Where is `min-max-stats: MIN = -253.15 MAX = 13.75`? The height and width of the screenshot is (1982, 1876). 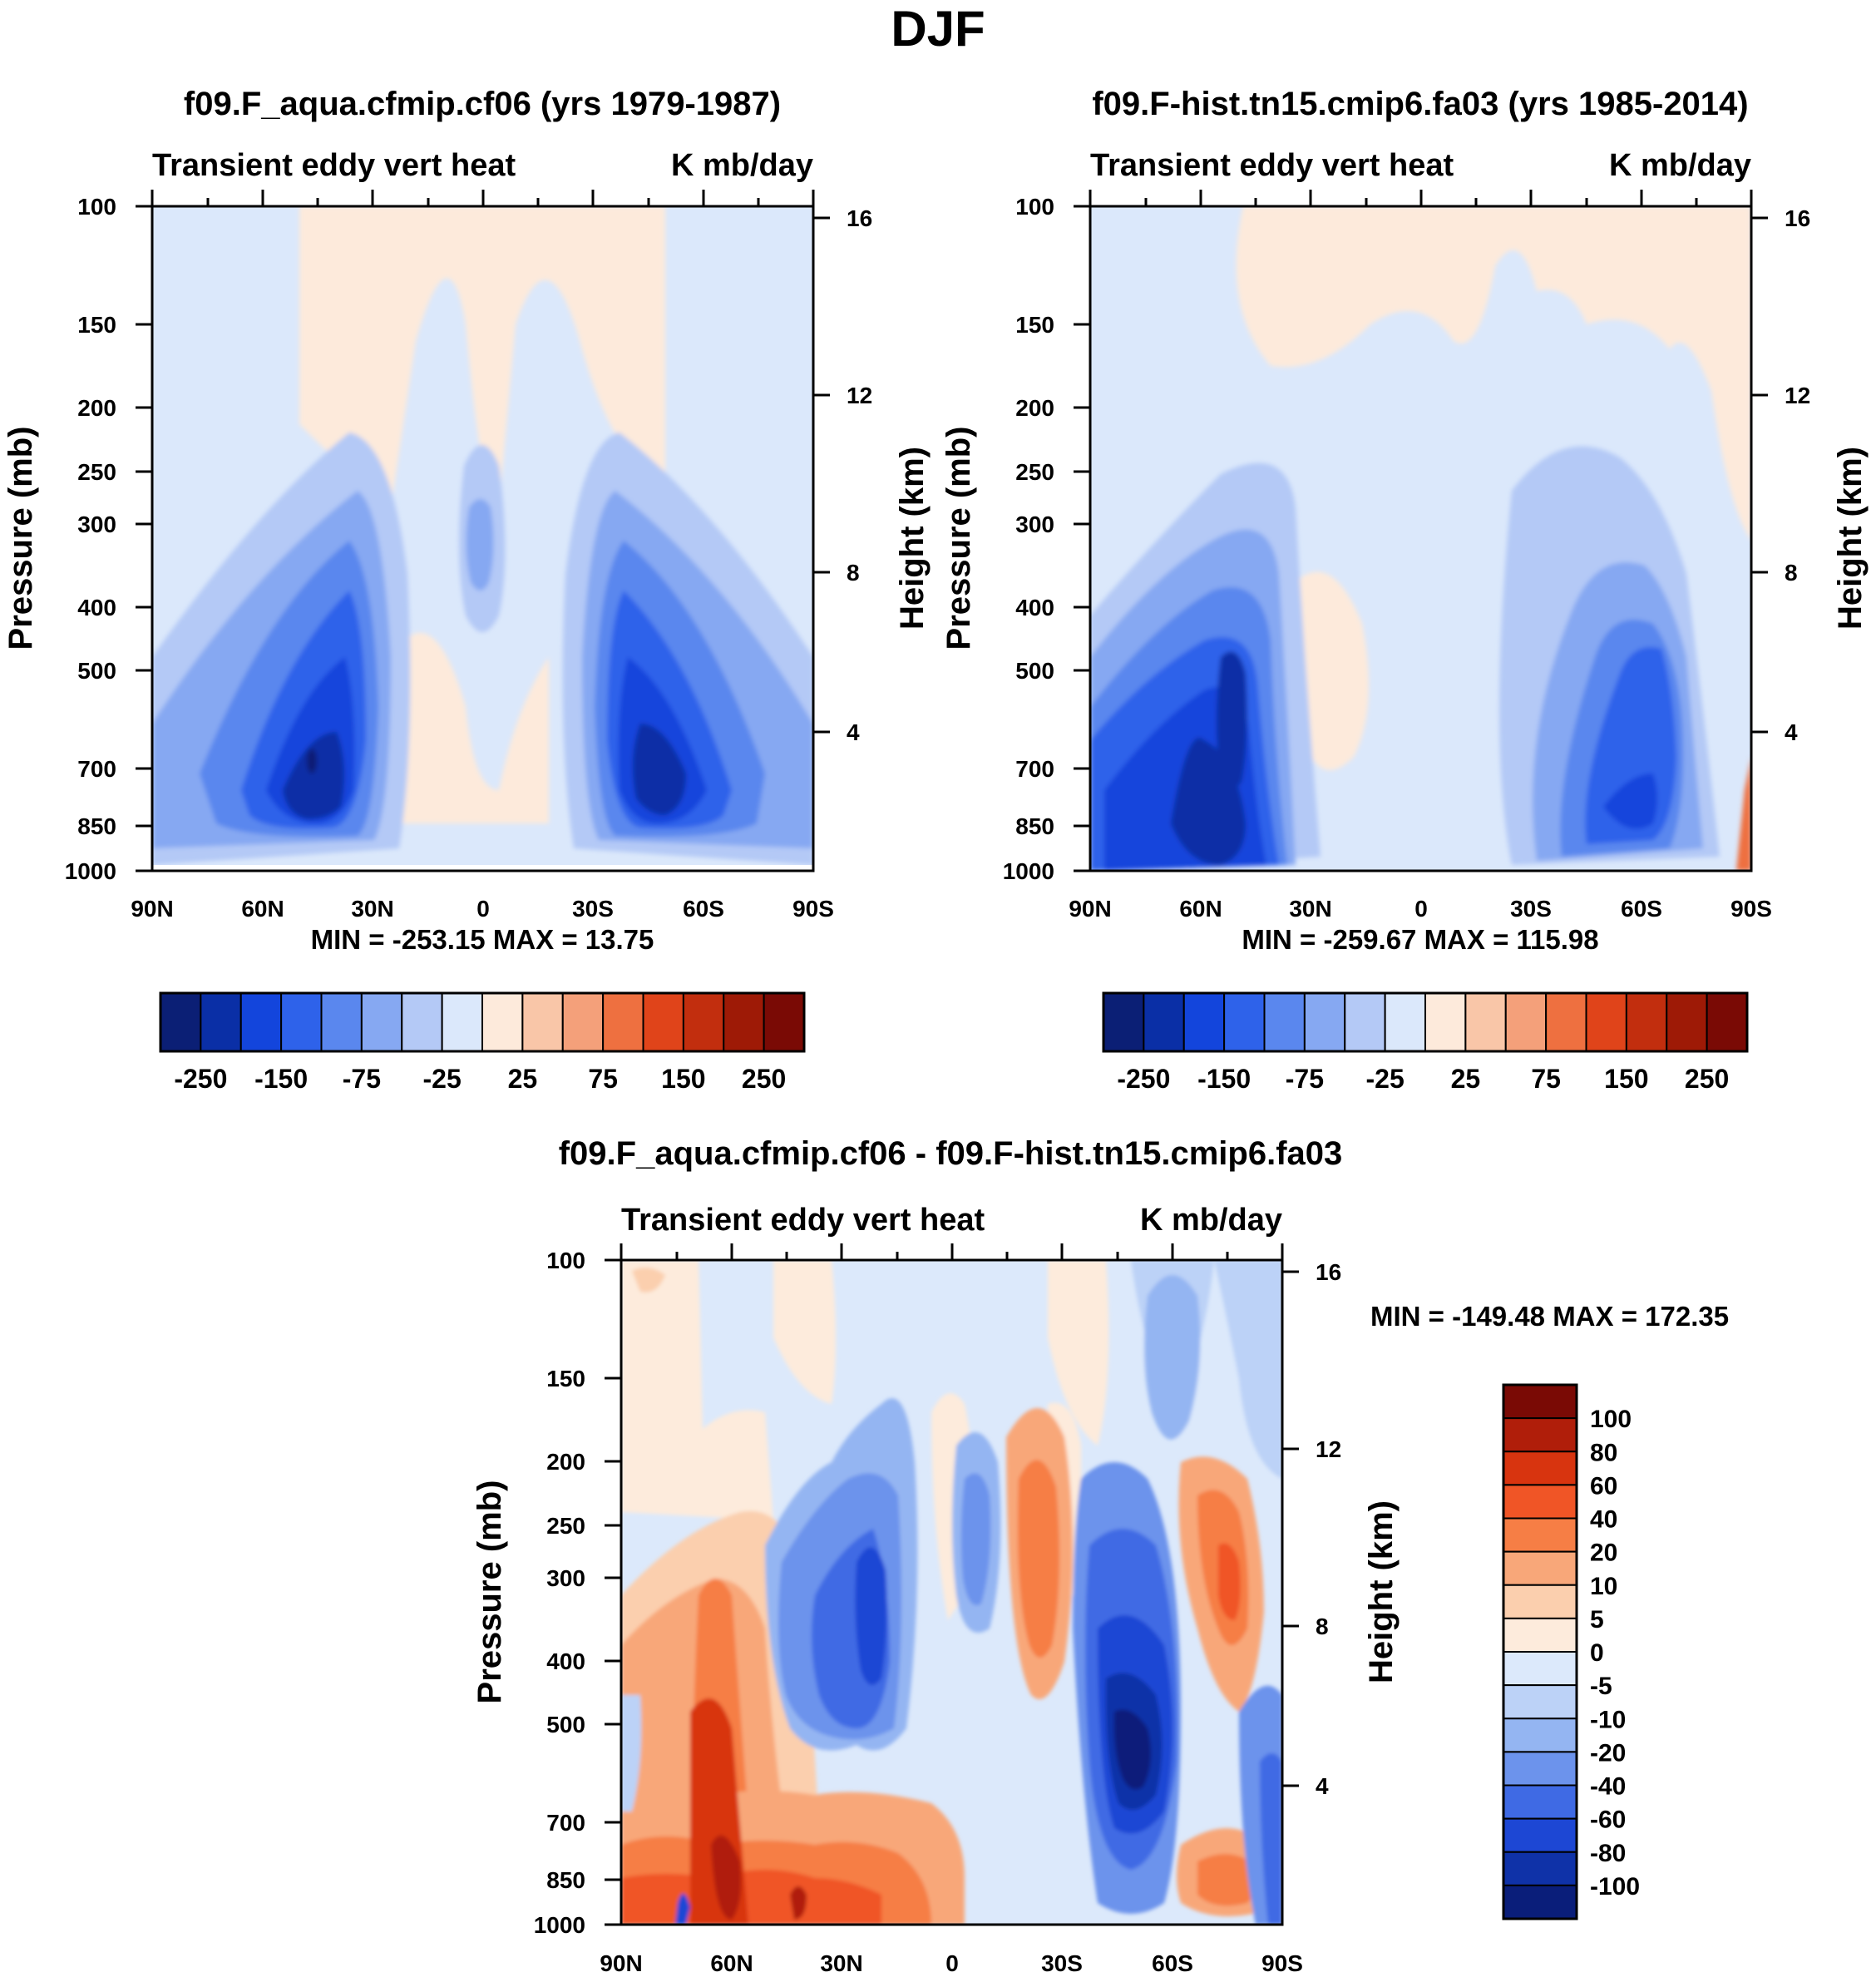
min-max-stats: MIN = -253.15 MAX = 13.75 is located at coordinates (482, 940).